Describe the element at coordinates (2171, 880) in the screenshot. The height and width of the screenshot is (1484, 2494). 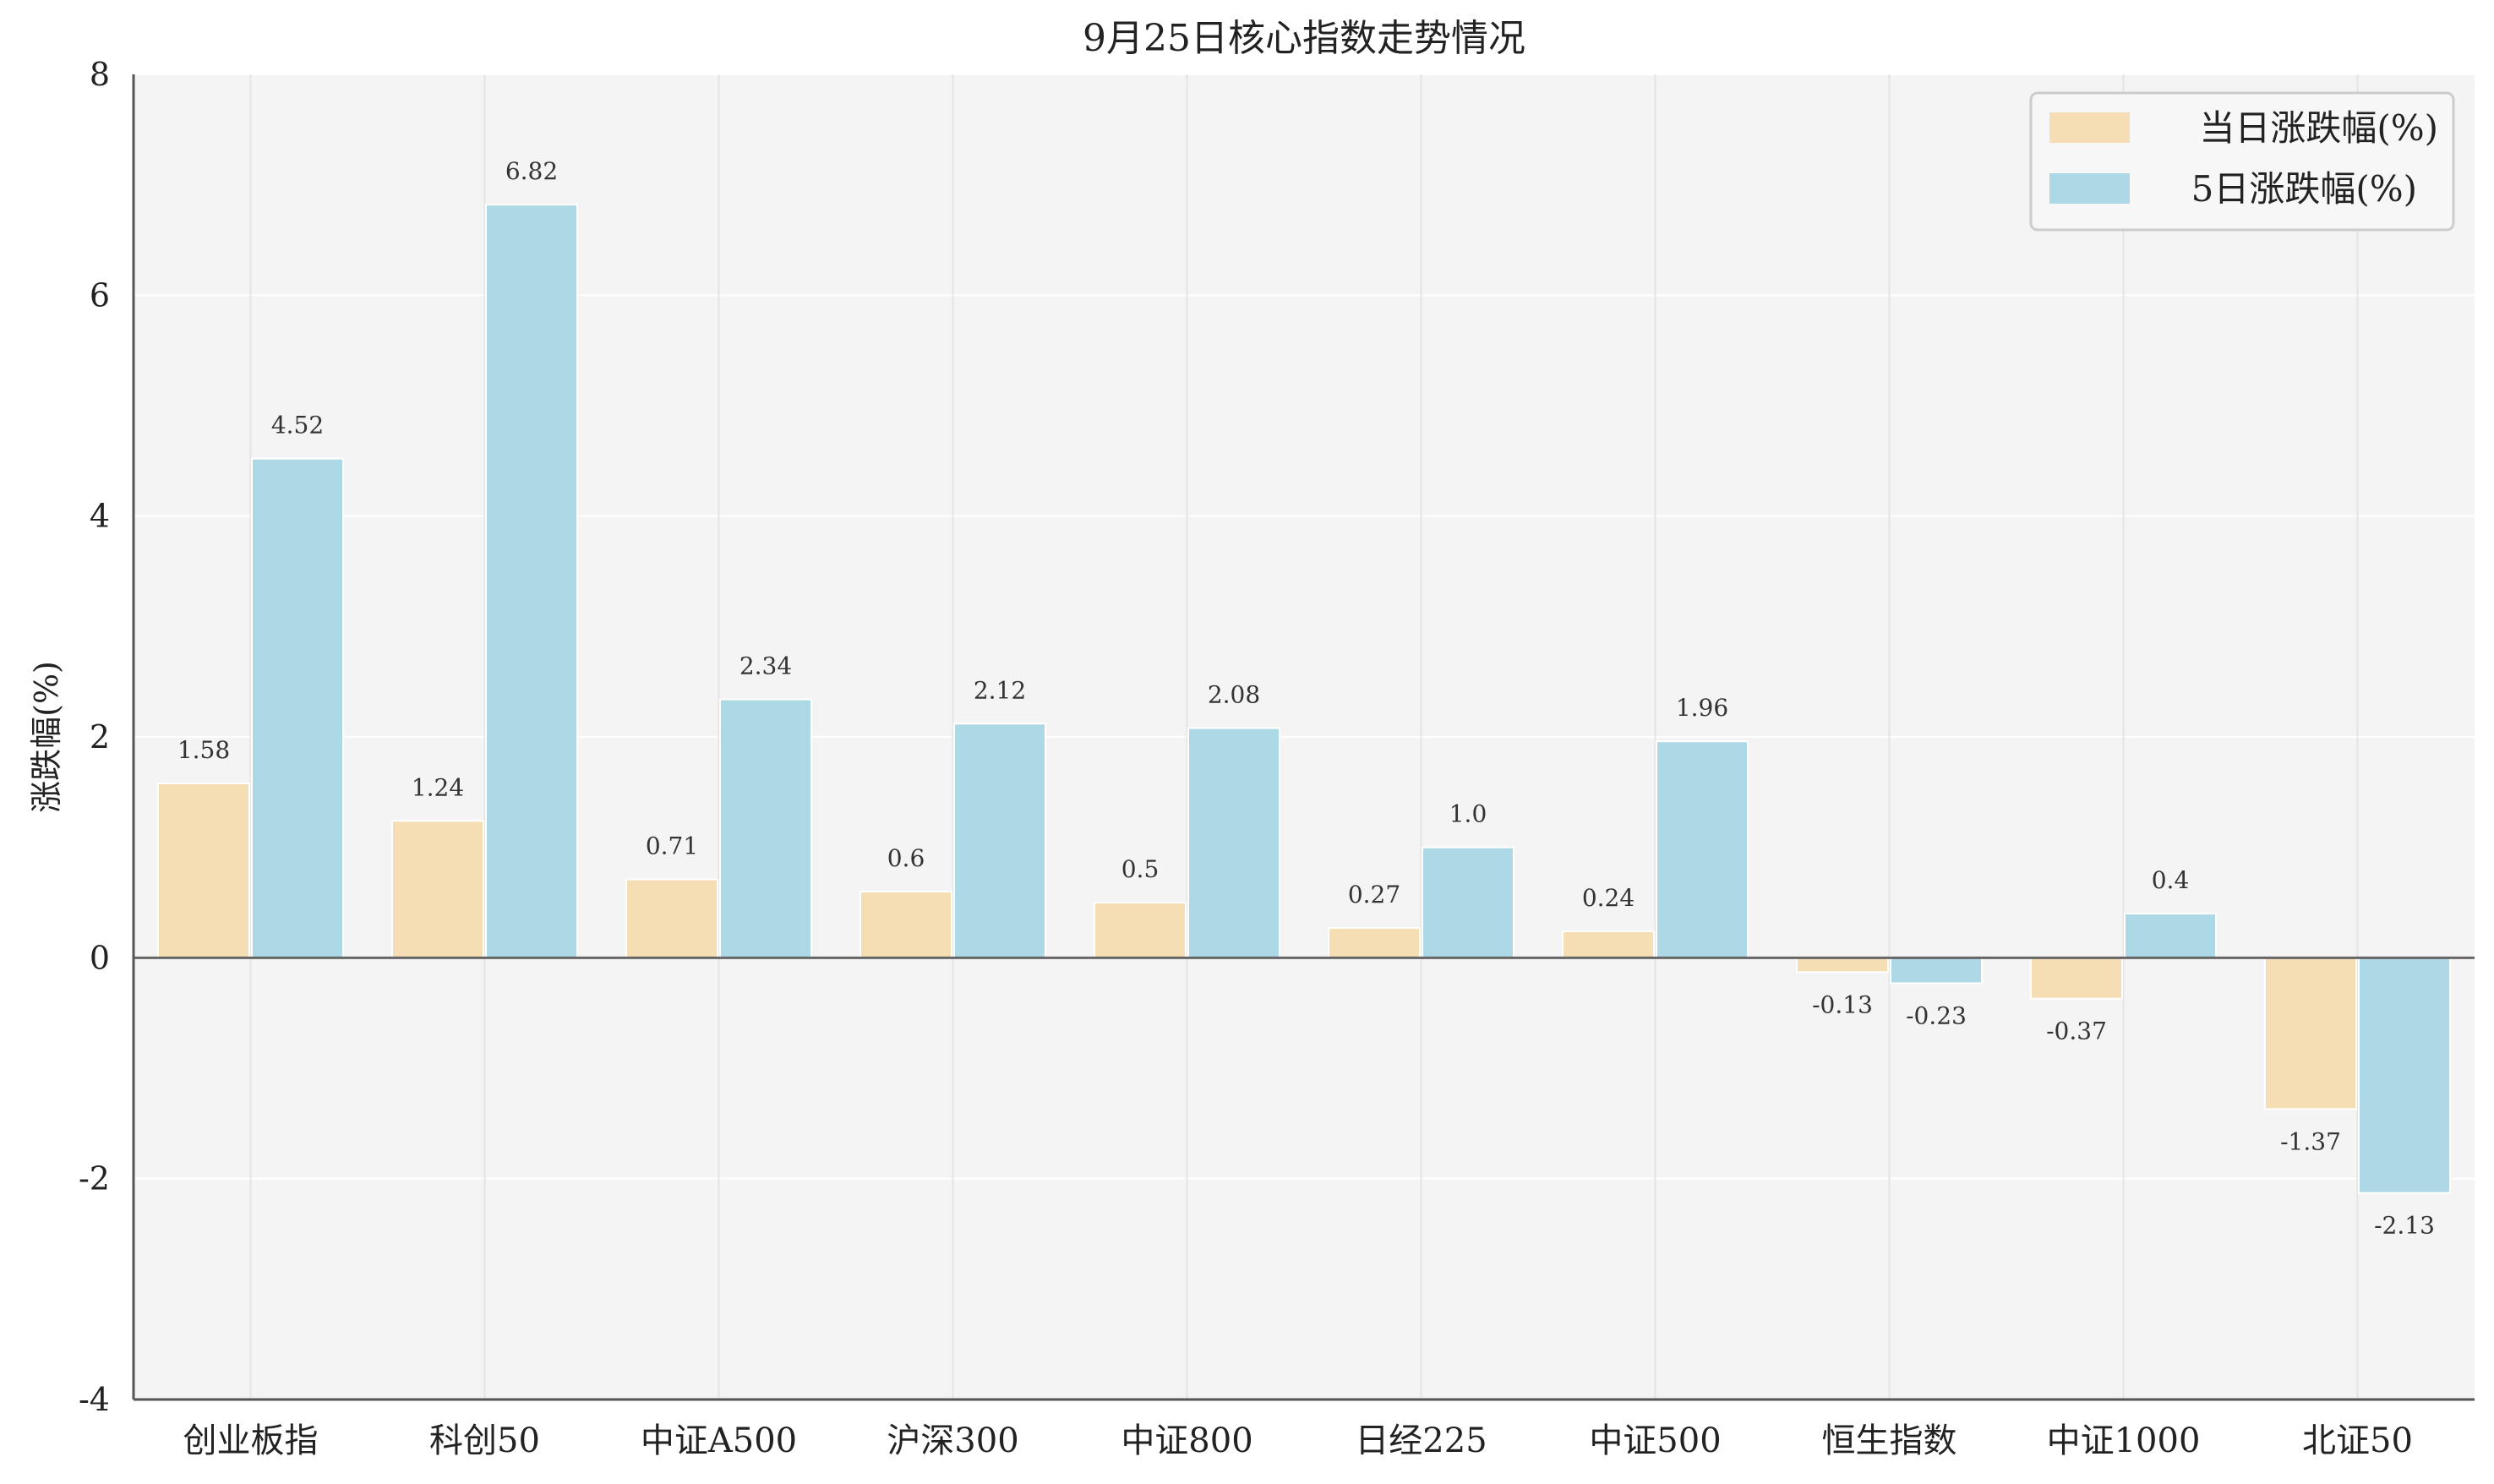
I see `value-label-5day: 0.4` at that location.